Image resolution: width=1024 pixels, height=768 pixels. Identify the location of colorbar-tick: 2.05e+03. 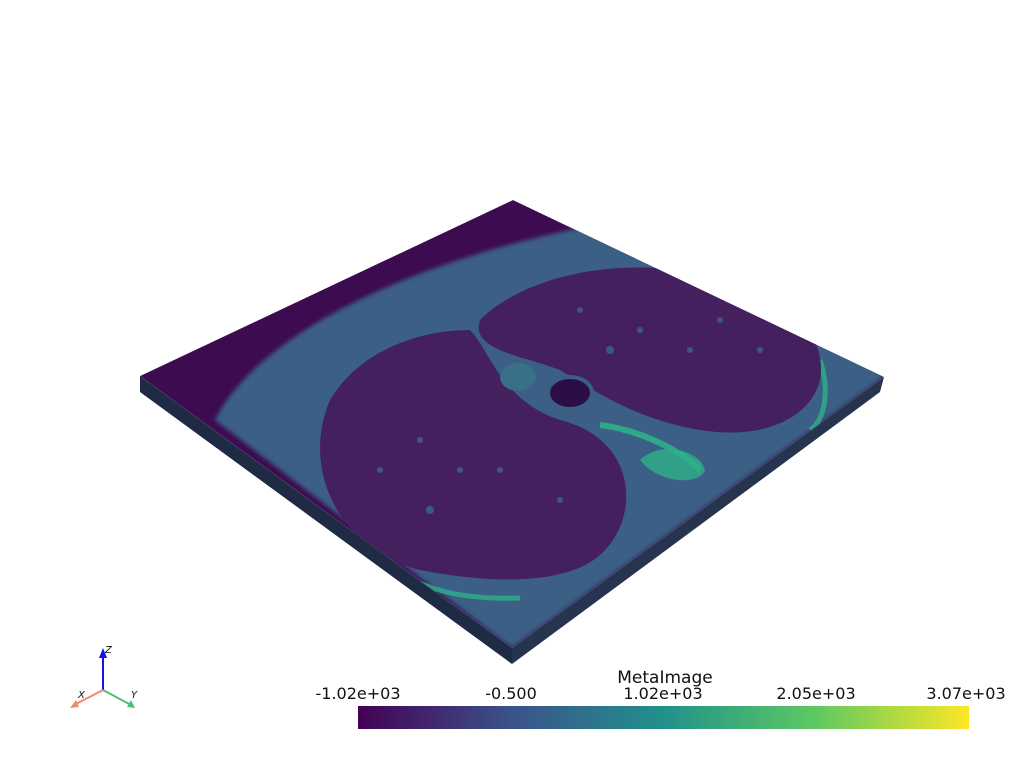
(816, 693).